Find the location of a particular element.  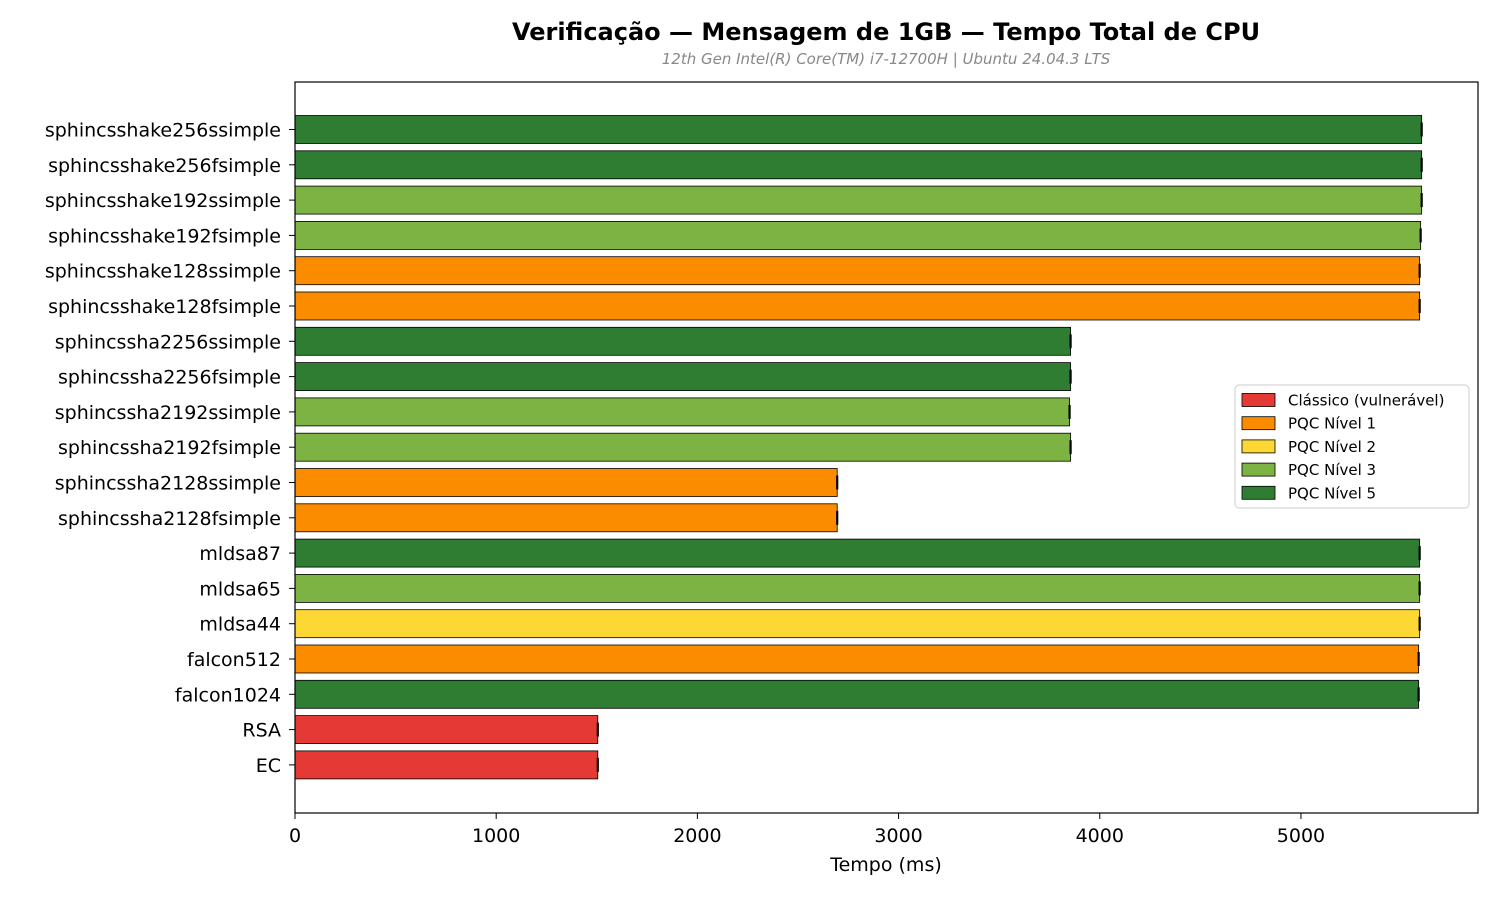

bar-mldsa65 is located at coordinates (857, 588).